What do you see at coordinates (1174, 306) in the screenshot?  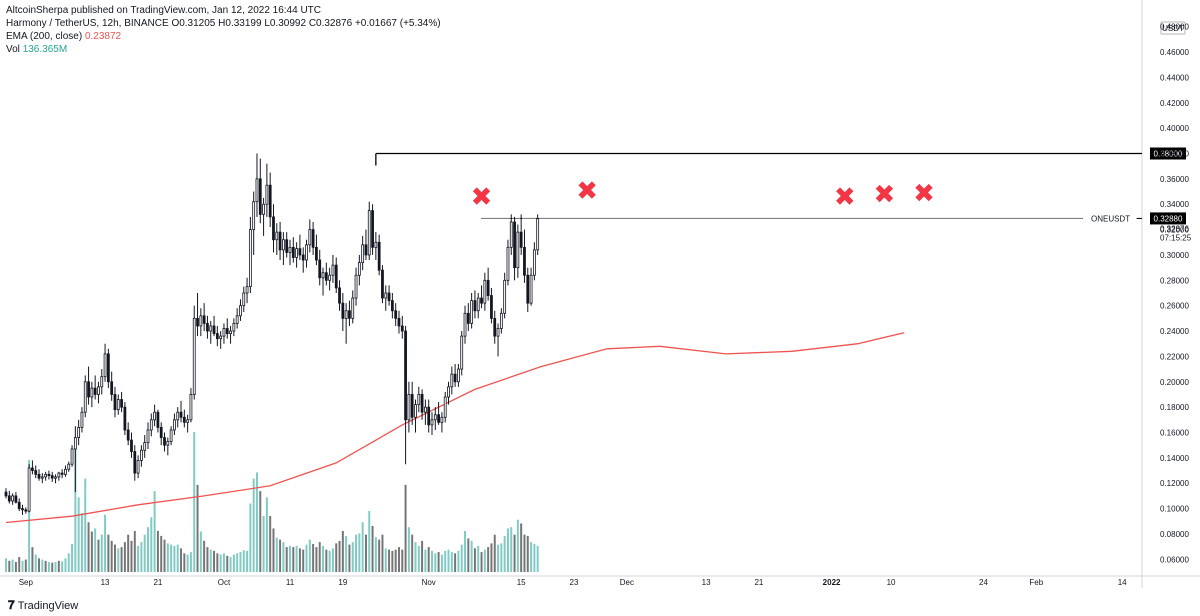 I see `price-tick-label: 0.26000` at bounding box center [1174, 306].